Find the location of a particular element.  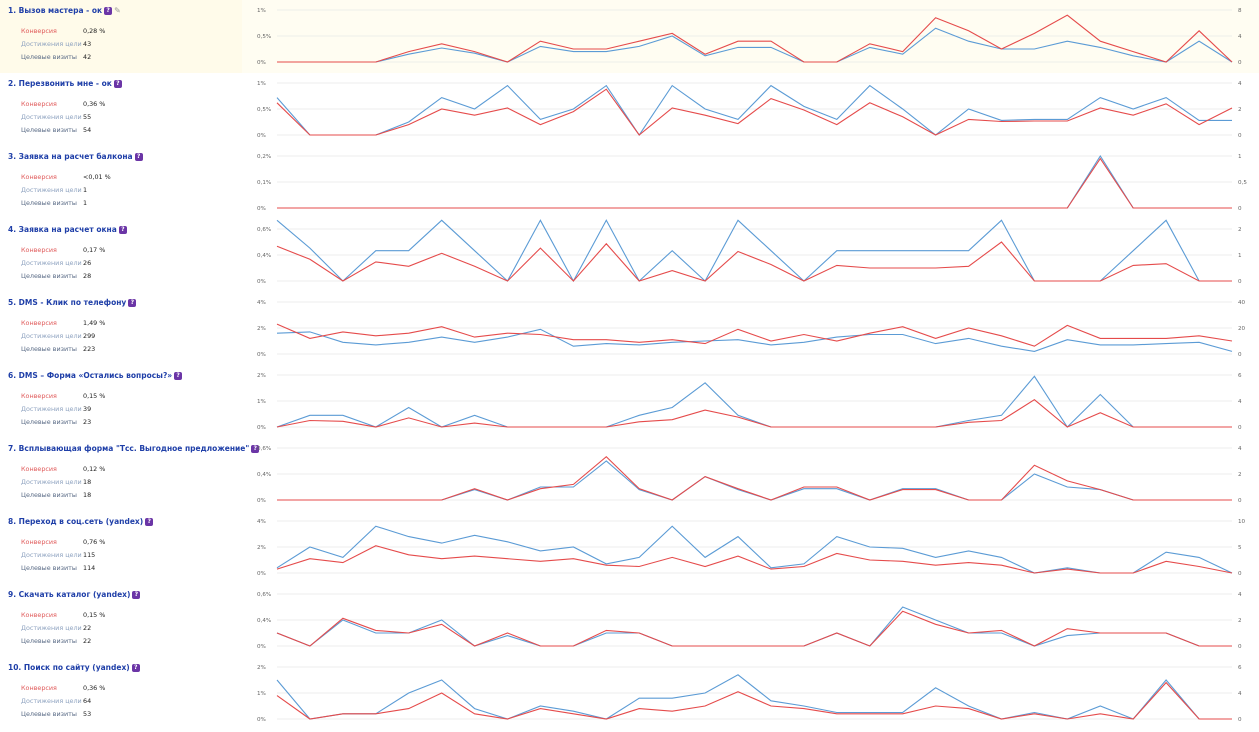

achievements-stat-value: 22 is located at coordinates (87, 628).